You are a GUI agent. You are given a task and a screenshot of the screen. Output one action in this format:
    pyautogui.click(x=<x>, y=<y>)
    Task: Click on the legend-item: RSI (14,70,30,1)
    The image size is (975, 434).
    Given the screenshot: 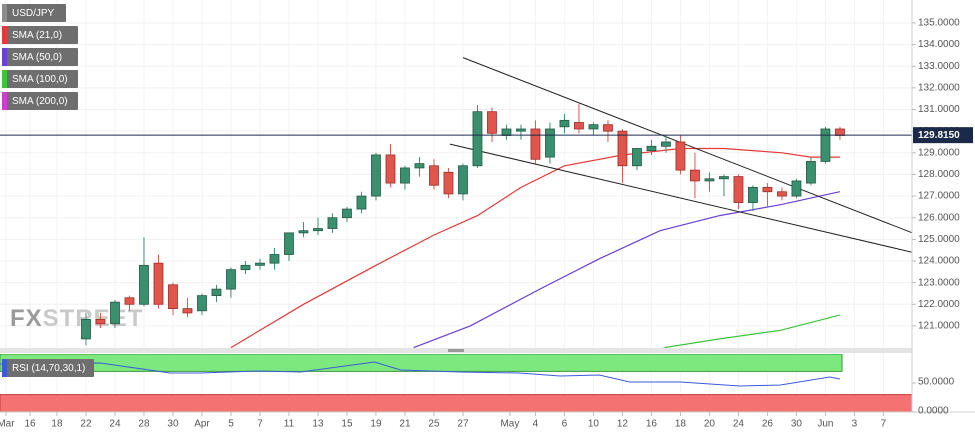 What is the action you would take?
    pyautogui.click(x=48, y=368)
    